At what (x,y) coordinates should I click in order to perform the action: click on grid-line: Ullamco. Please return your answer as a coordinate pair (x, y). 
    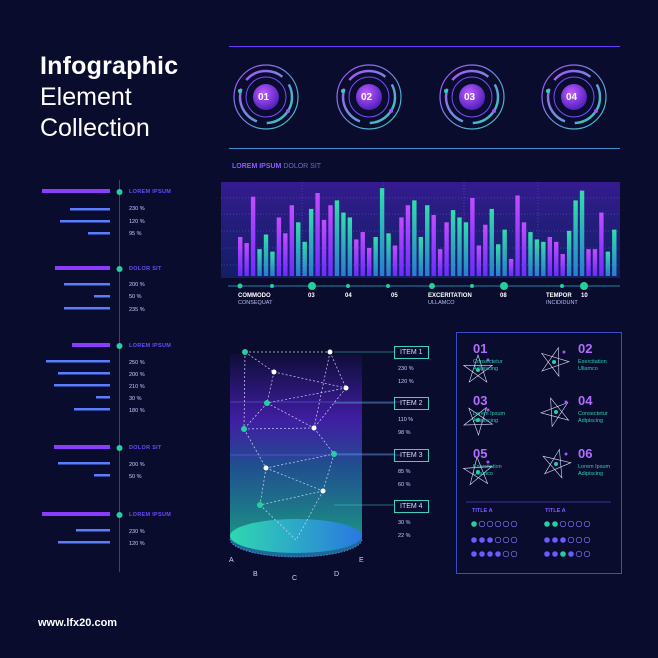
    Looking at the image, I should click on (588, 369).